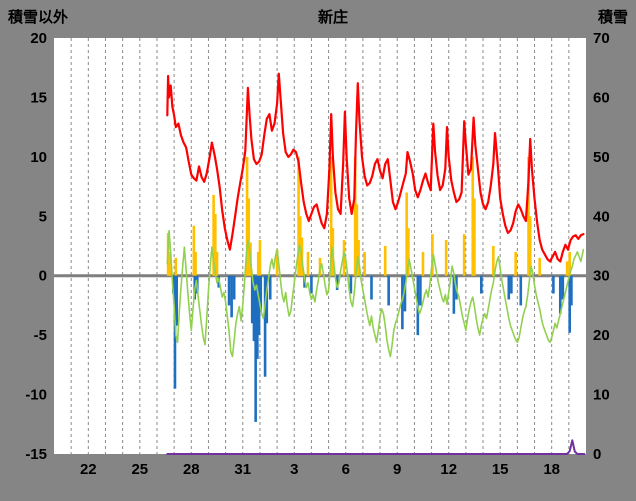 Image resolution: width=636 pixels, height=501 pixels. Describe the element at coordinates (191, 469) in the screenshot. I see `x-tick-label: 28` at that location.